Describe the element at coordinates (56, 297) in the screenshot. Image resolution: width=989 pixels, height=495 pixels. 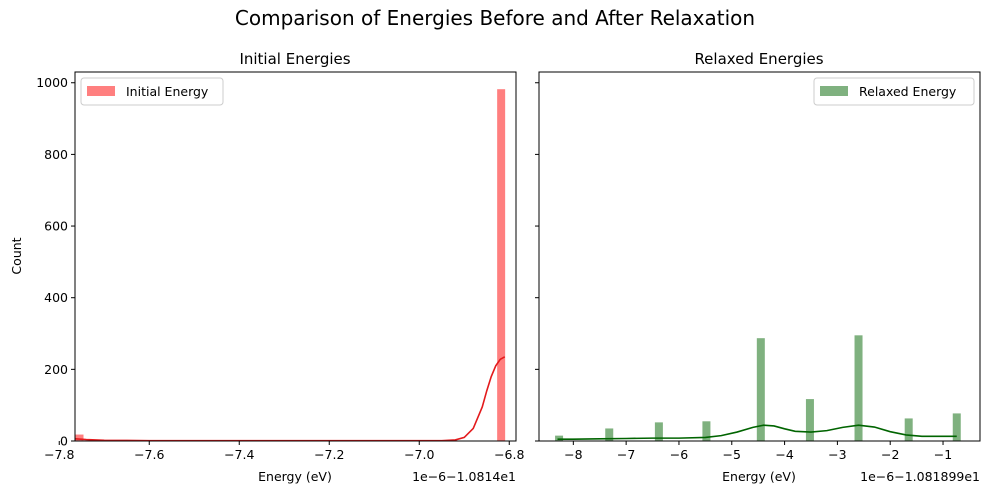
I see `y-tick-label: 400` at that location.